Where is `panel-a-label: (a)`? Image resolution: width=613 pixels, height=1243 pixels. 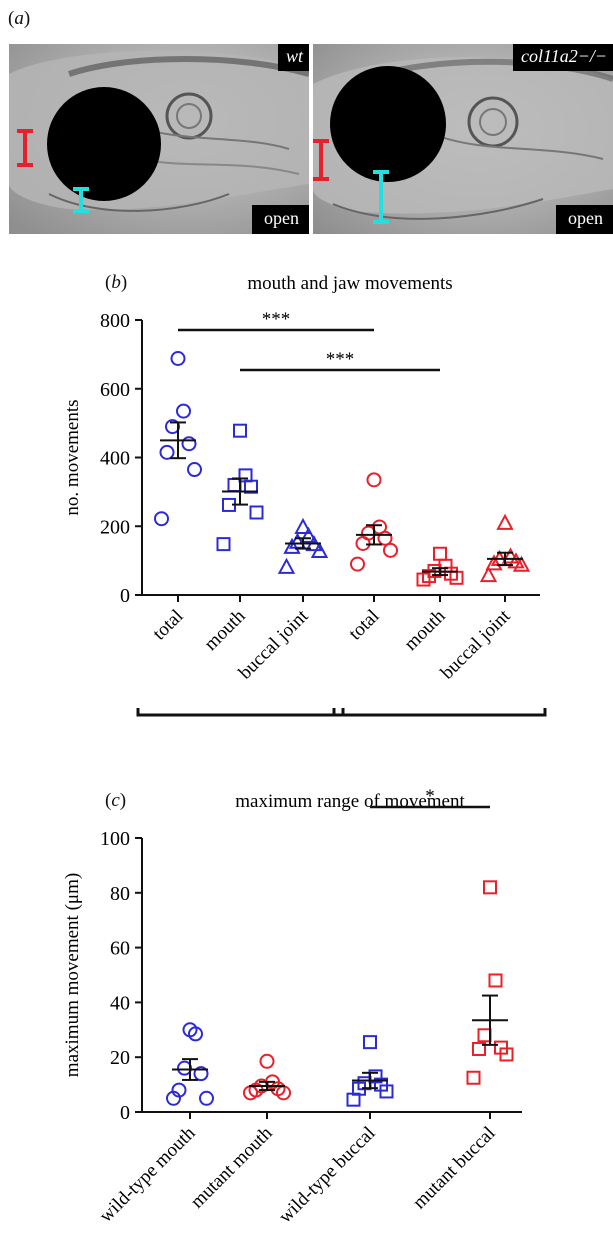
panel-a-label: (a) is located at coordinates (19, 18).